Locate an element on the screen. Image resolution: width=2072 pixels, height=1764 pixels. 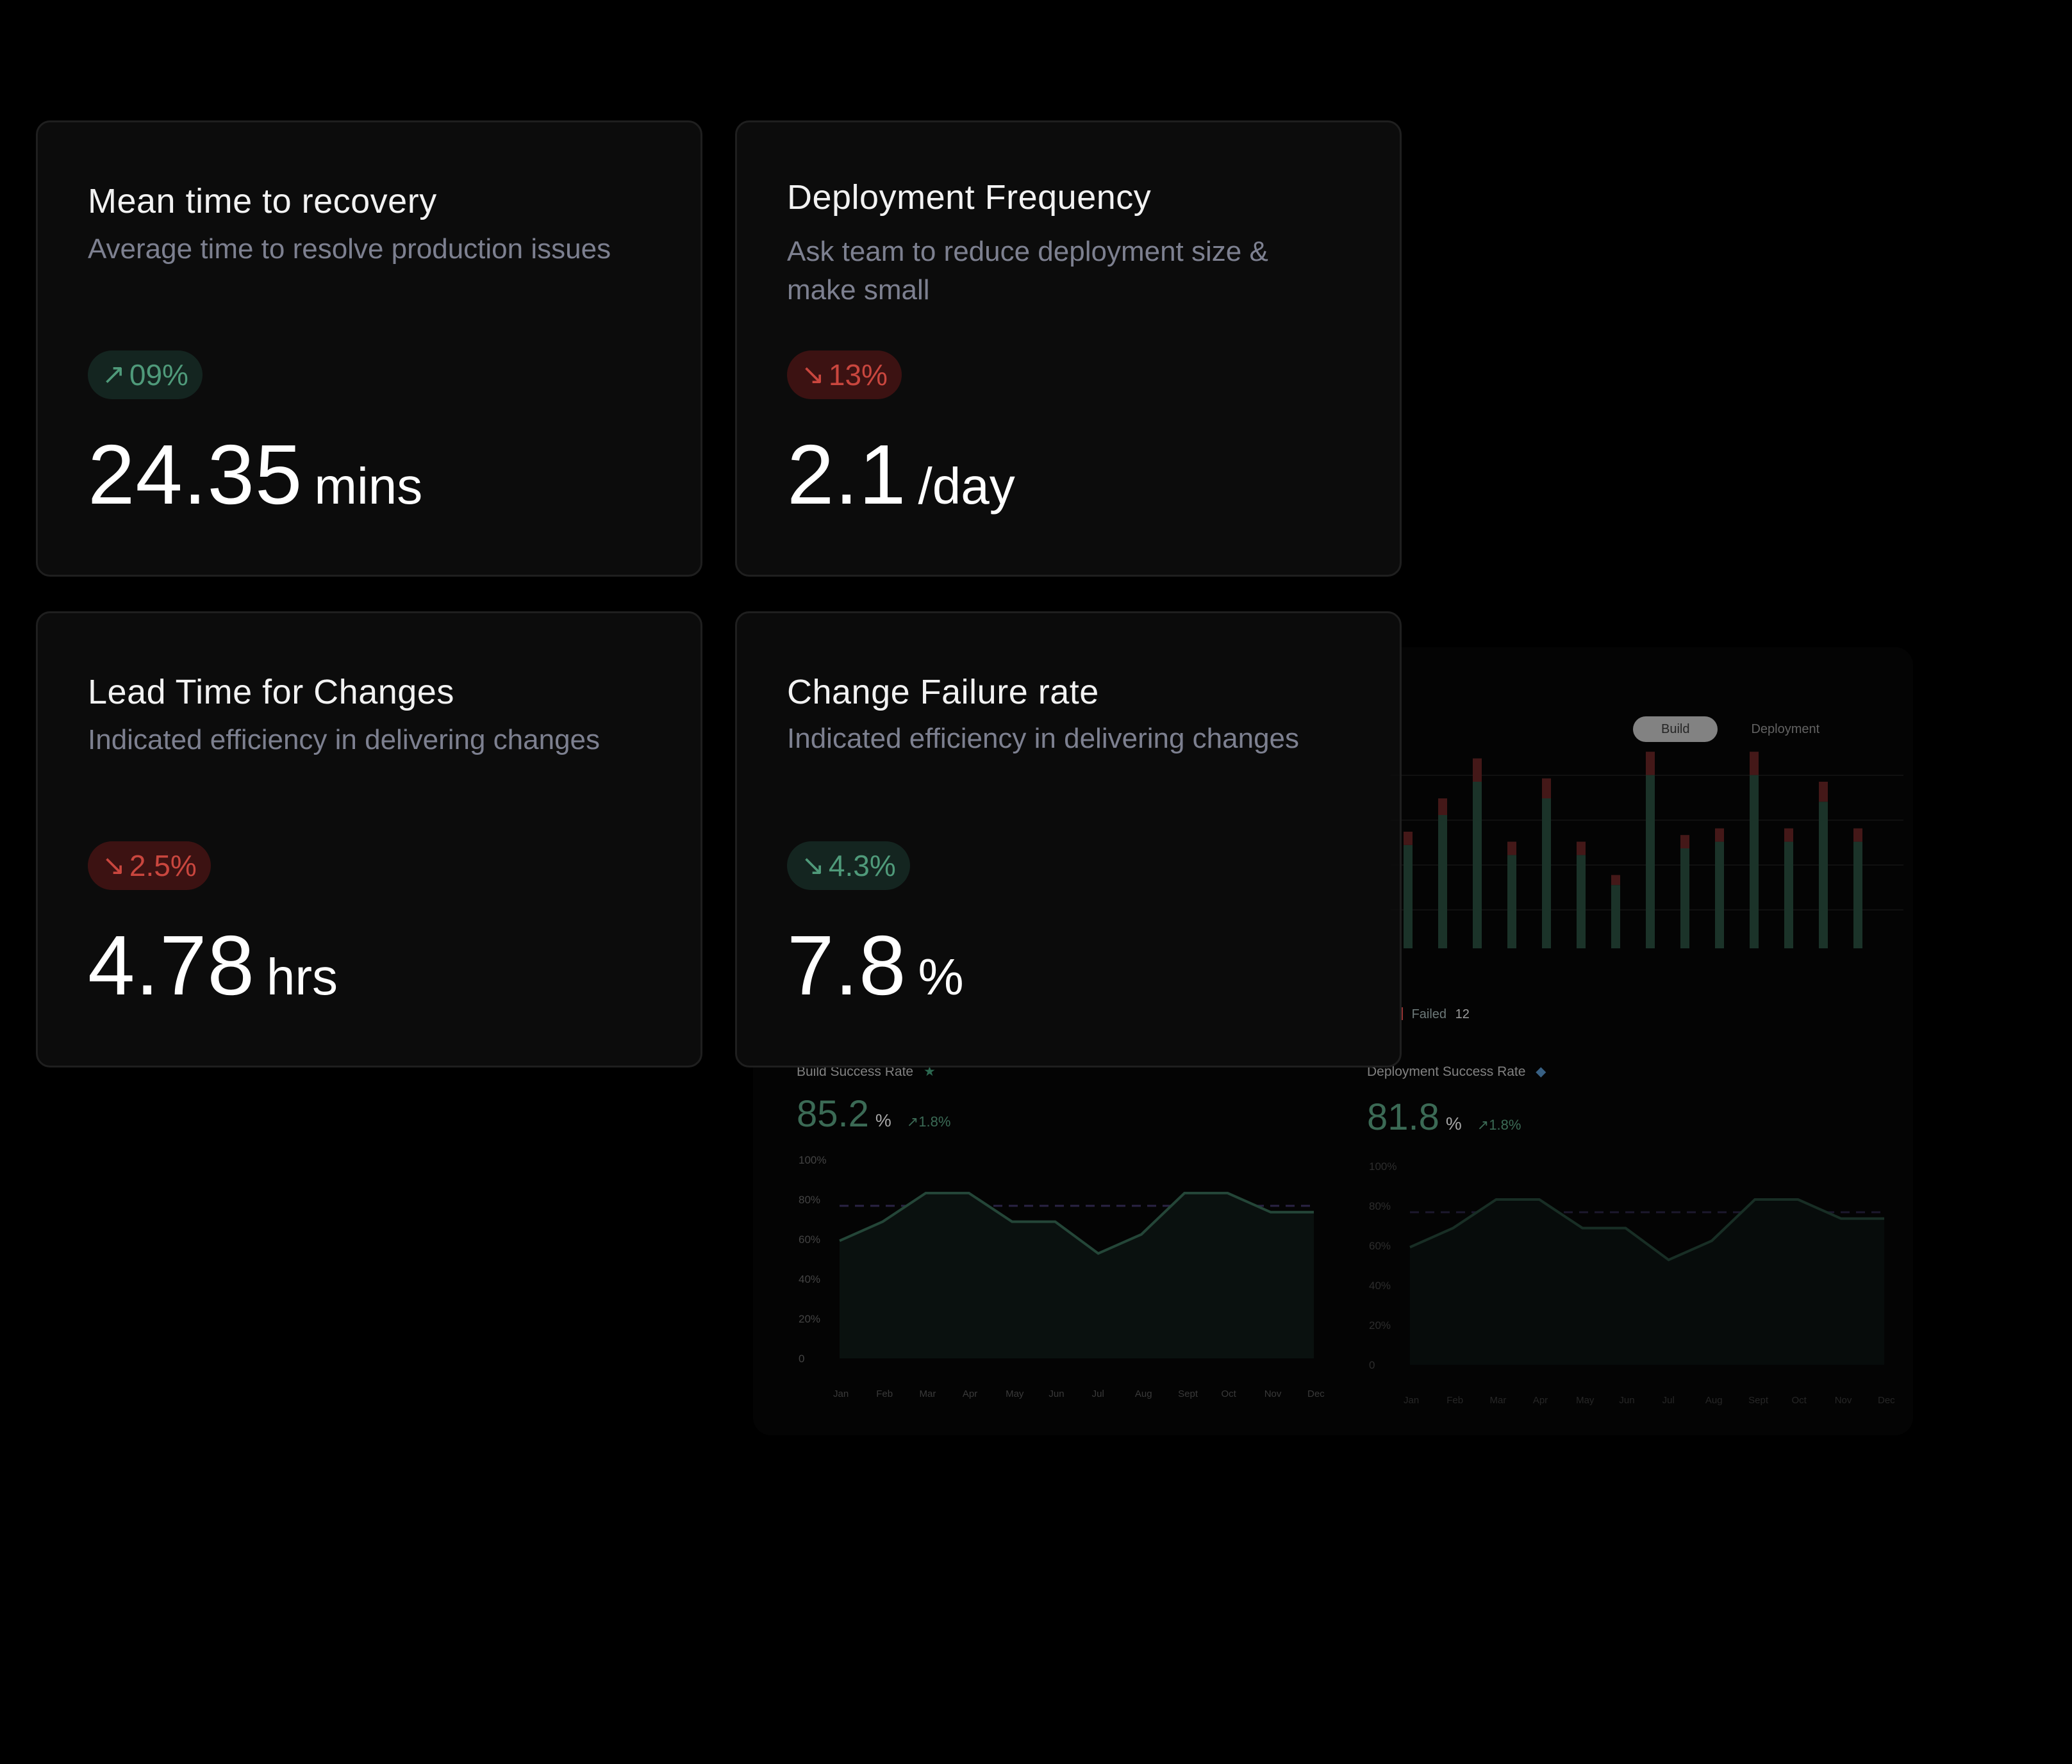
toggle-deployment: Deployment is located at coordinates (1785, 729).